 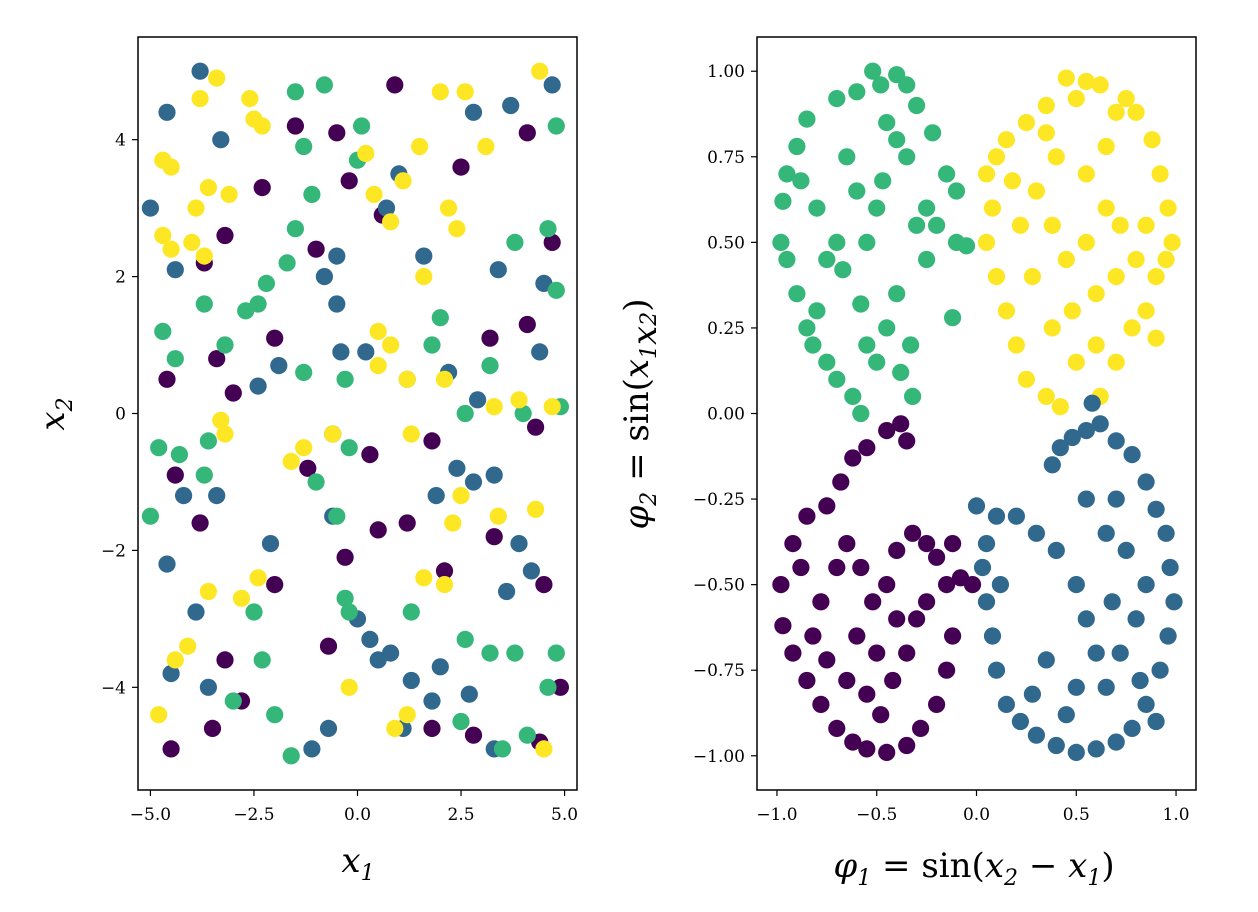 I want to click on x-tick-label: 2.5, so click(x=461, y=815).